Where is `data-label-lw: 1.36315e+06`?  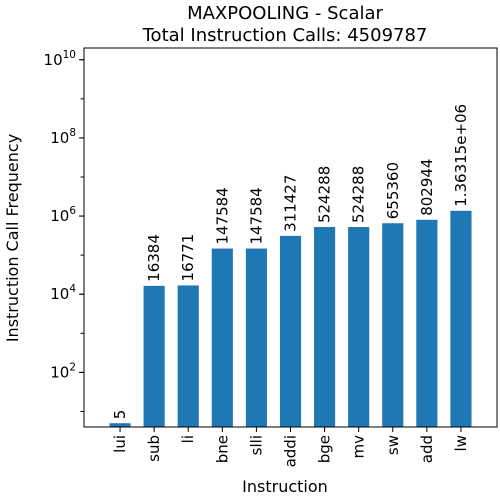 data-label-lw: 1.36315e+06 is located at coordinates (461, 155).